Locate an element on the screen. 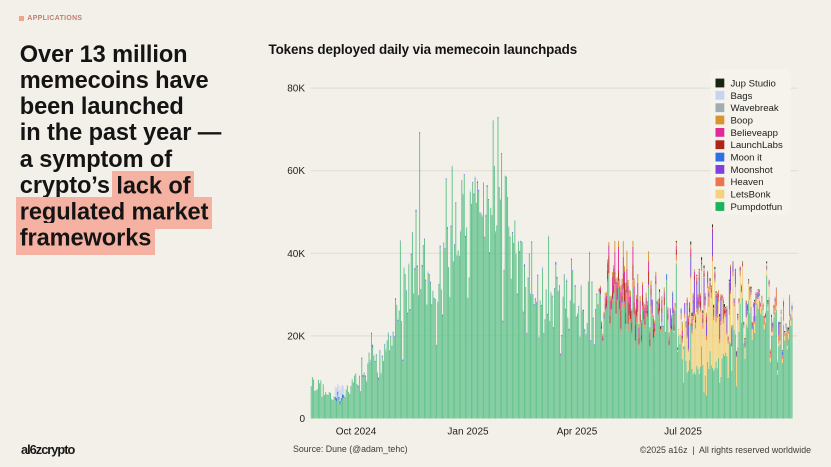 The height and width of the screenshot is (467, 831). svg-text: 0 is located at coordinates (302, 419).